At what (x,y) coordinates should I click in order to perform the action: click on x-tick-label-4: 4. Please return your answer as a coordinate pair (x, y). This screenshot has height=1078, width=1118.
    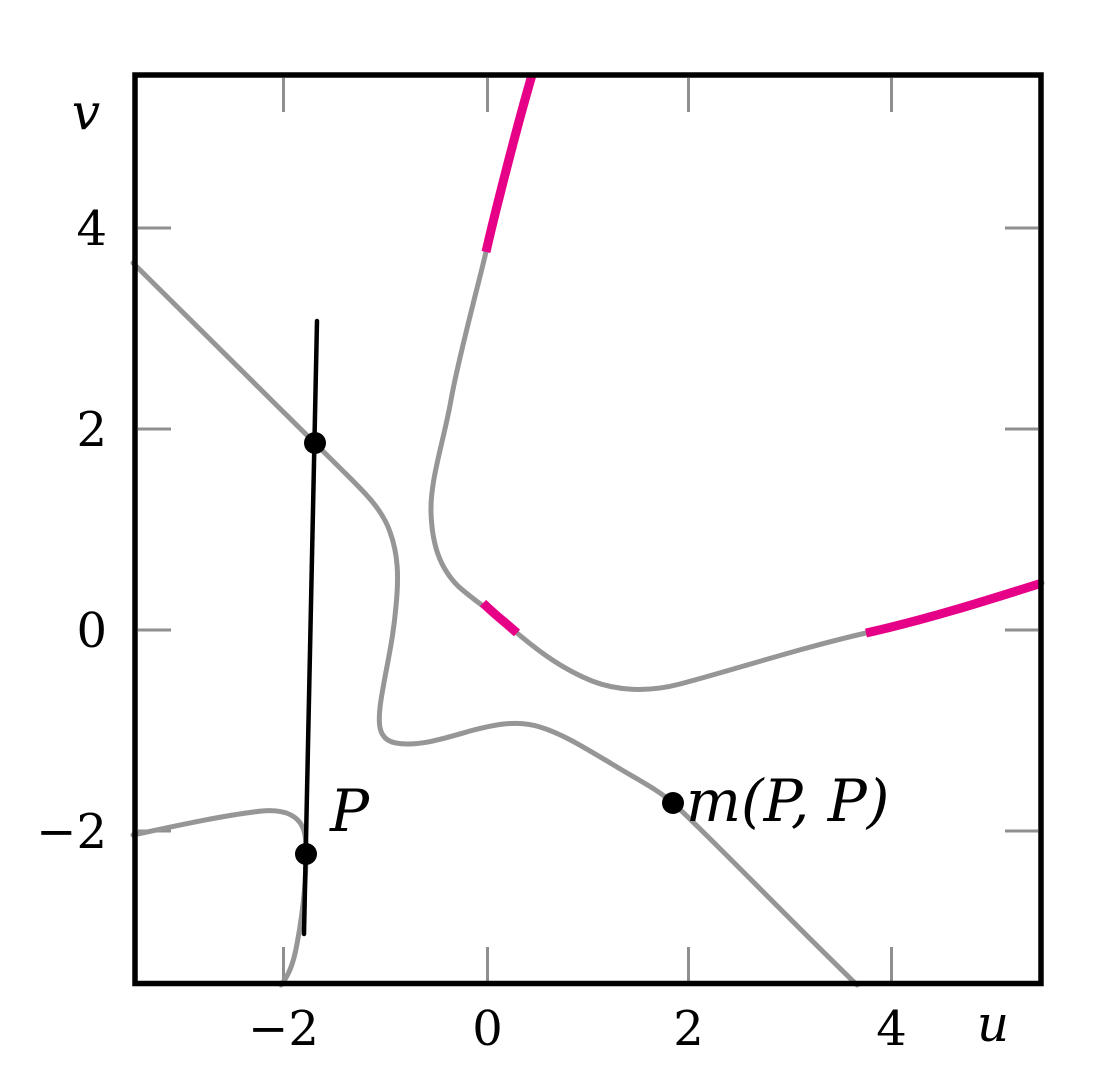
    Looking at the image, I should click on (891, 1029).